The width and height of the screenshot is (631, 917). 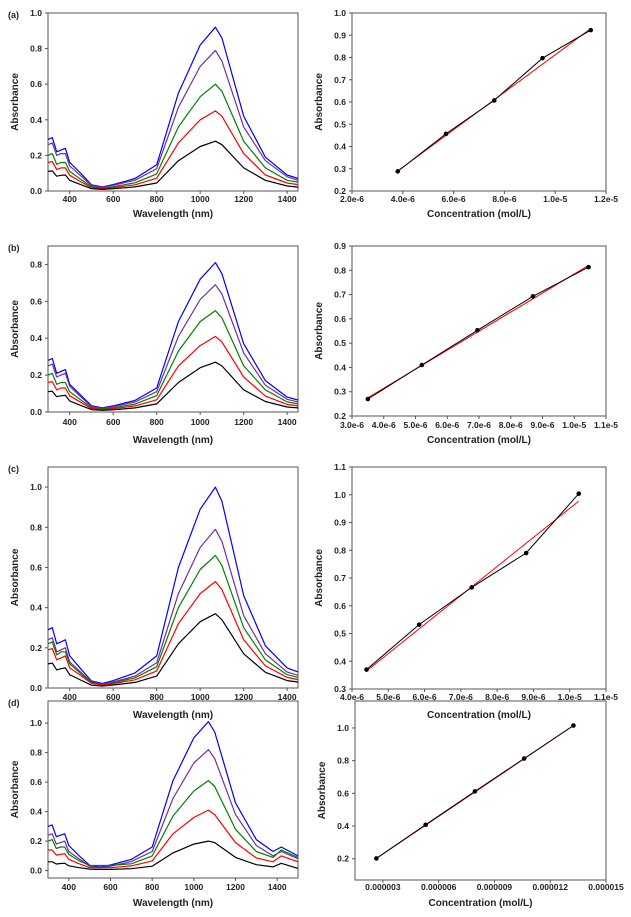 I want to click on y-tick-label: 0.3, so click(x=340, y=169).